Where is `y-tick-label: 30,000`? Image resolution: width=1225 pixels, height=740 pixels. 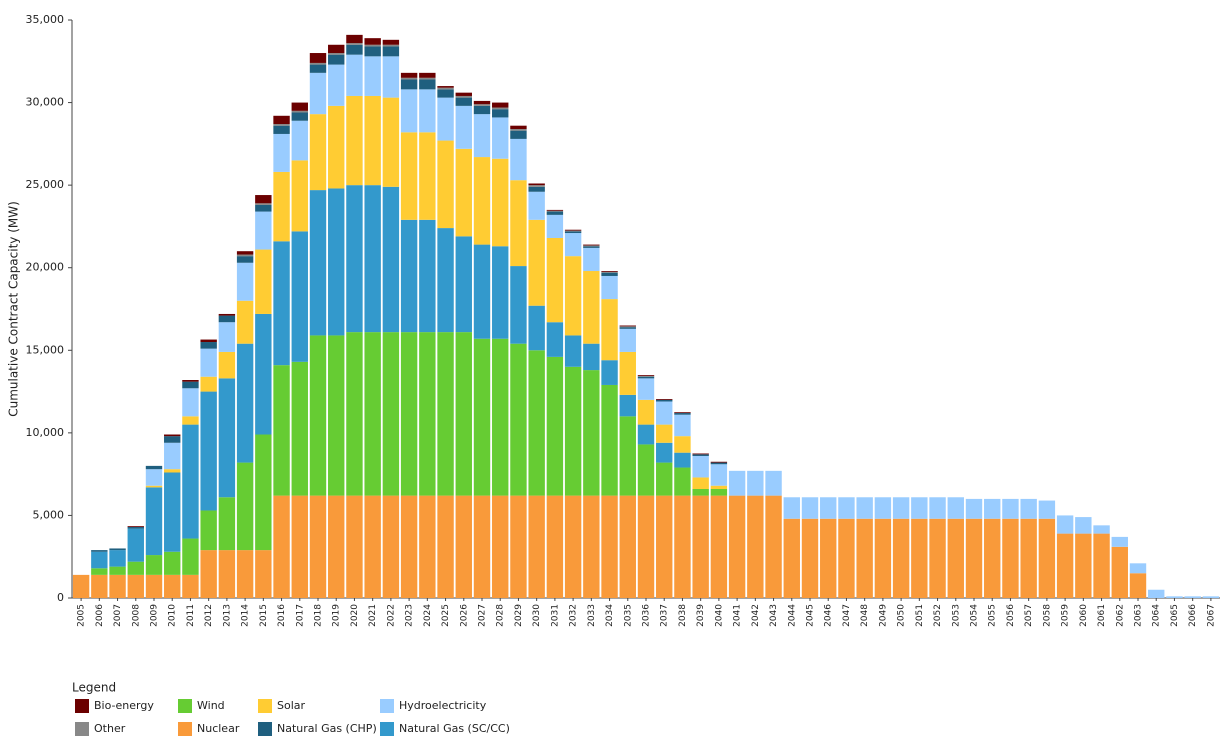 y-tick-label: 30,000 is located at coordinates (45, 102).